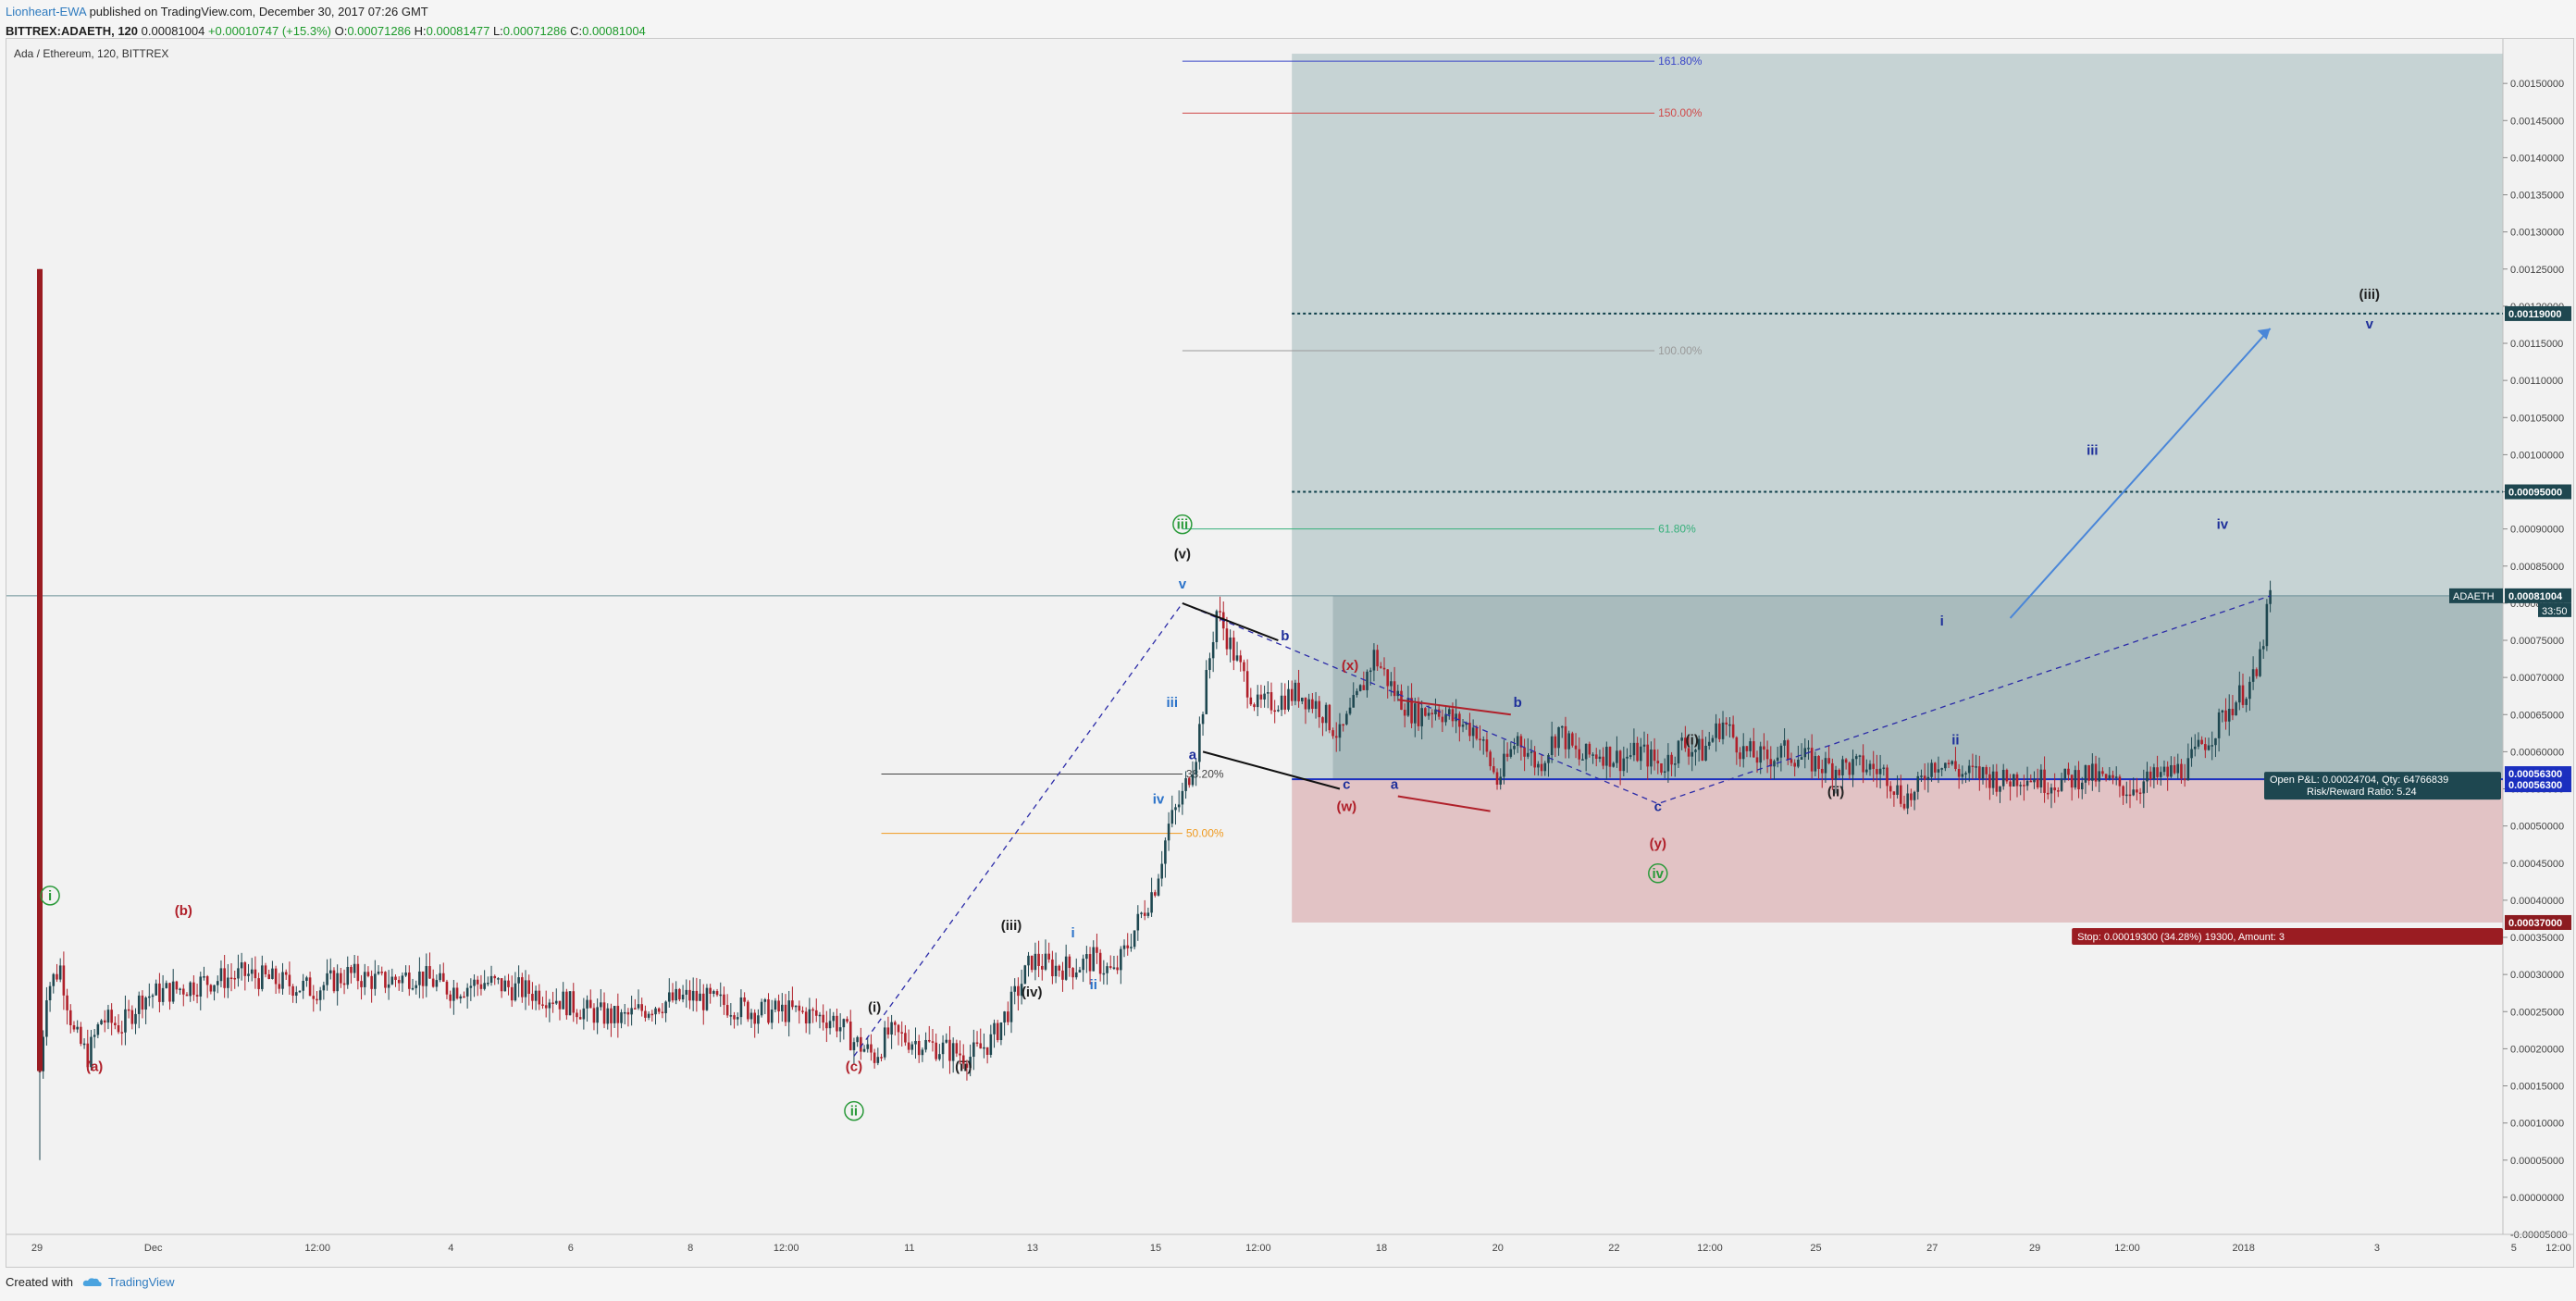 This screenshot has width=2576, height=1301. I want to click on symbol-tag, so click(2476, 595).